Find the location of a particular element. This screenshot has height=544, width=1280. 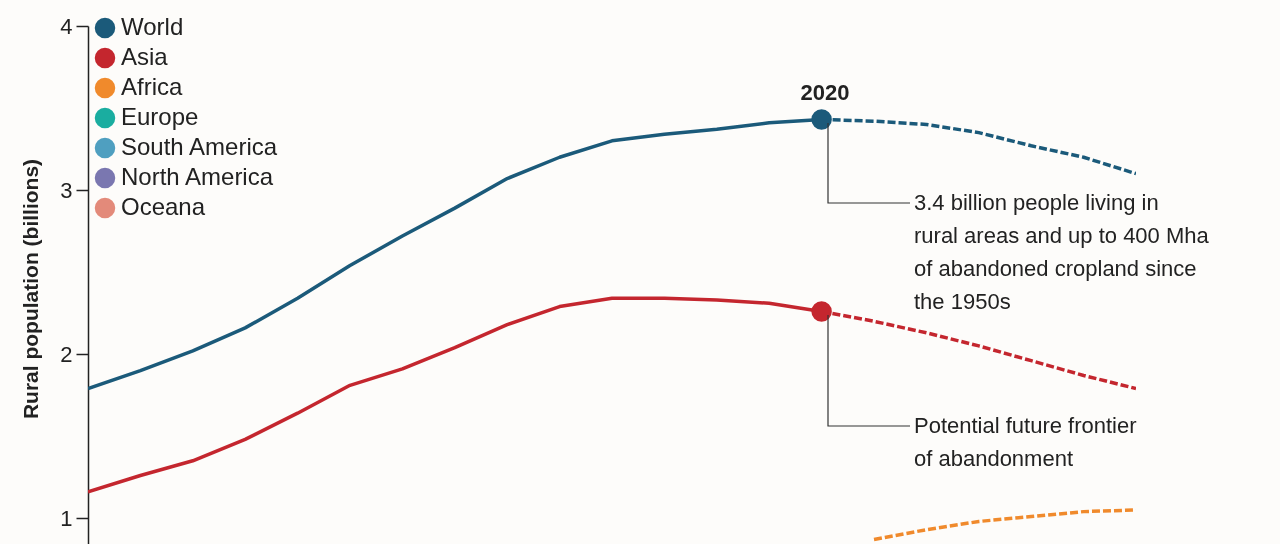

legend-label: Europe is located at coordinates (160, 116).